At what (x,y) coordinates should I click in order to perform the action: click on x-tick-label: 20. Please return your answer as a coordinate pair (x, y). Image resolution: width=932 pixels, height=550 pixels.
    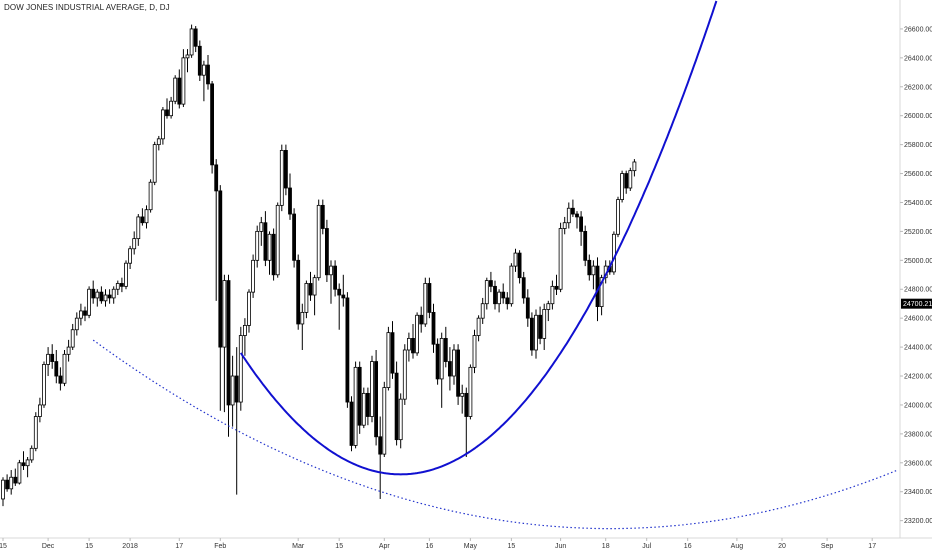
    Looking at the image, I should click on (782, 546).